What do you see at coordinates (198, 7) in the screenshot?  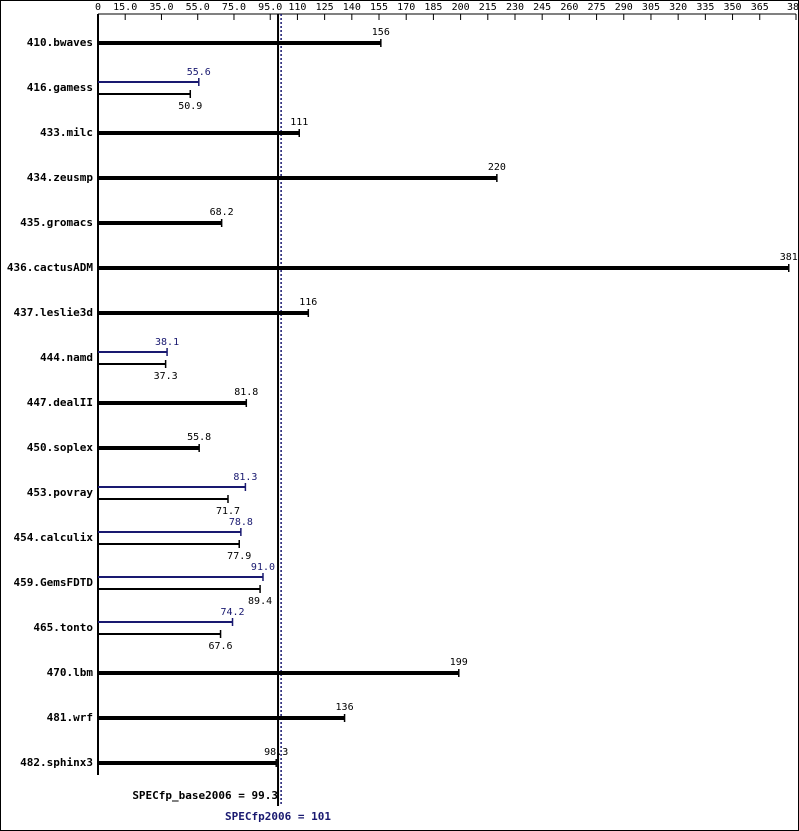 I see `x-tick-label: 55.0` at bounding box center [198, 7].